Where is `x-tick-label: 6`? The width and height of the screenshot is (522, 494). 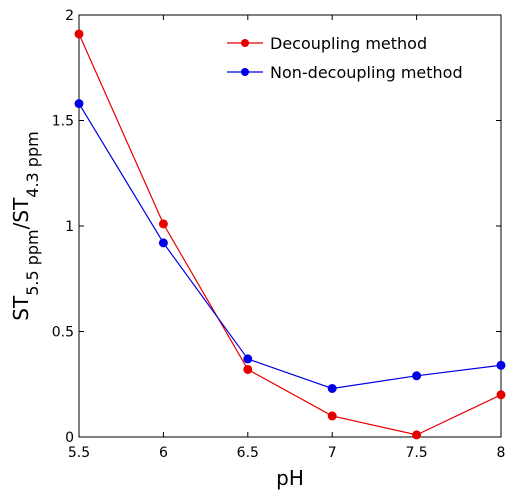
x-tick-label: 6 is located at coordinates (163, 453).